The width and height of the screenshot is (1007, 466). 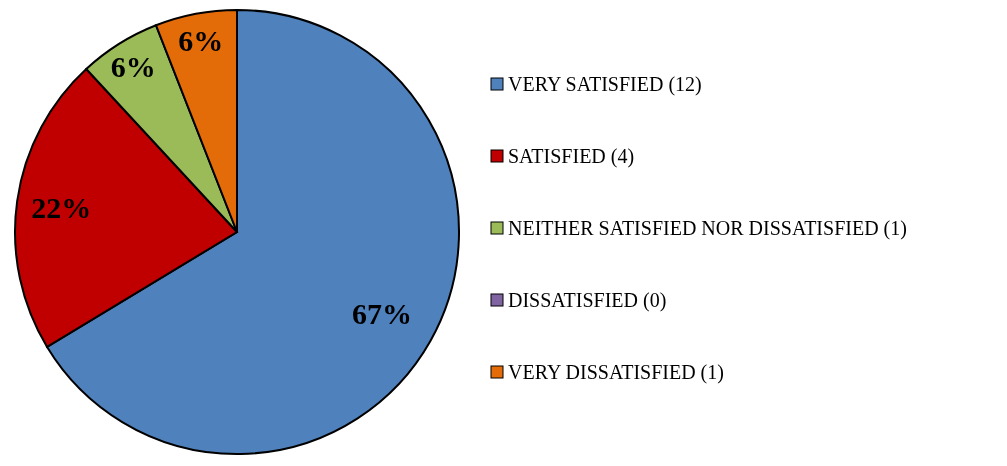 What do you see at coordinates (605, 84) in the screenshot?
I see `legend-label: VERY SATISFIED (12)` at bounding box center [605, 84].